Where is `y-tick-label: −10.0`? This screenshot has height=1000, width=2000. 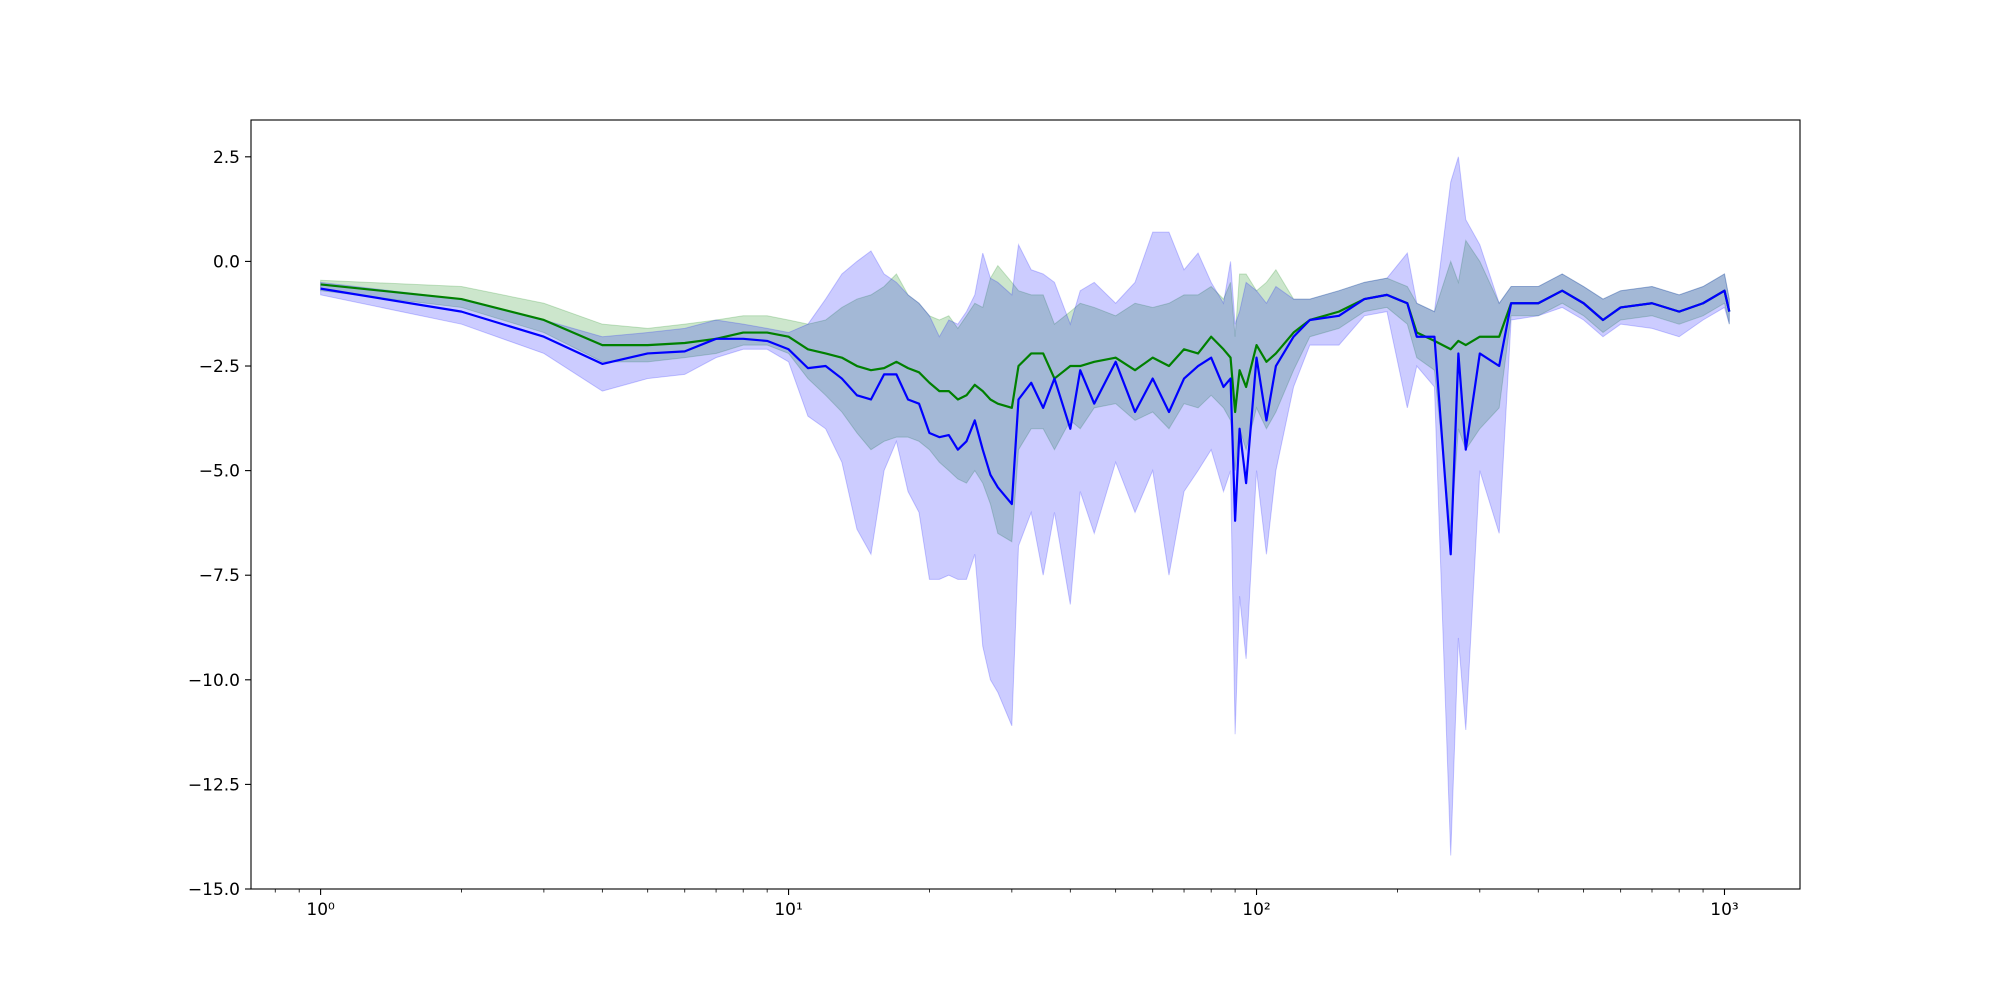
y-tick-label: −10.0 is located at coordinates (214, 681).